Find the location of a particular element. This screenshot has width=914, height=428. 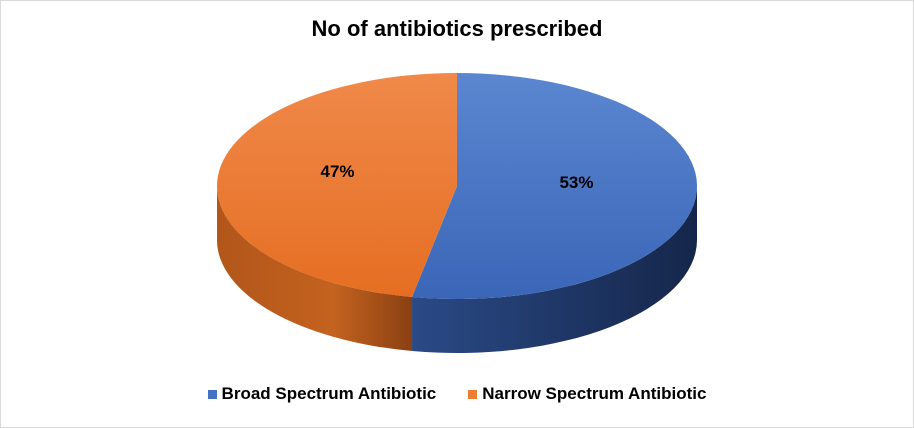

data-label-narrow: 47% is located at coordinates (338, 171).